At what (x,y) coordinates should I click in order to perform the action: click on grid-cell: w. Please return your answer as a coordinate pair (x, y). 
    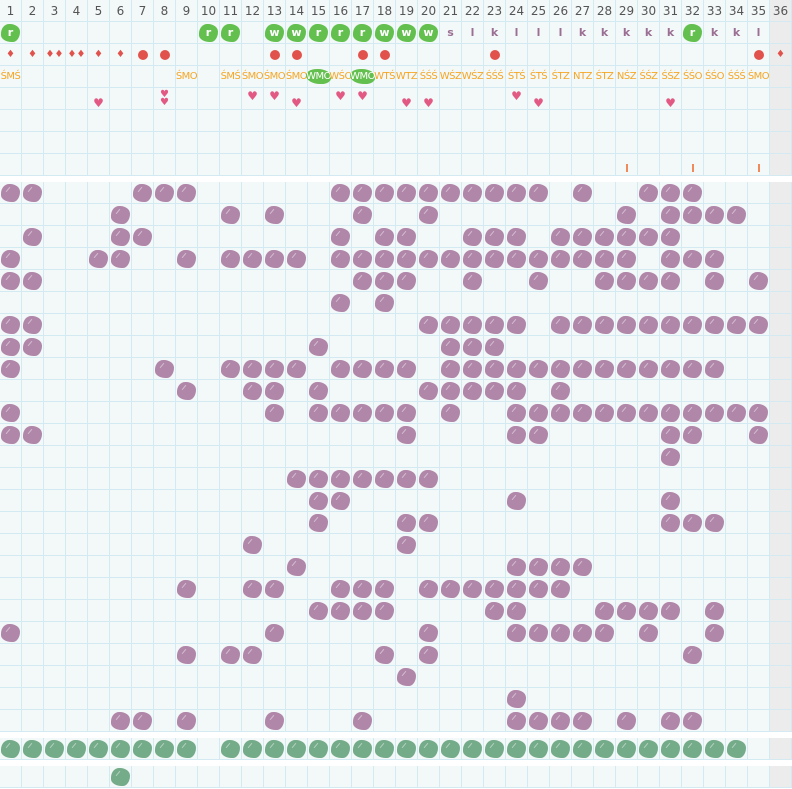
    Looking at the image, I should click on (429, 33).